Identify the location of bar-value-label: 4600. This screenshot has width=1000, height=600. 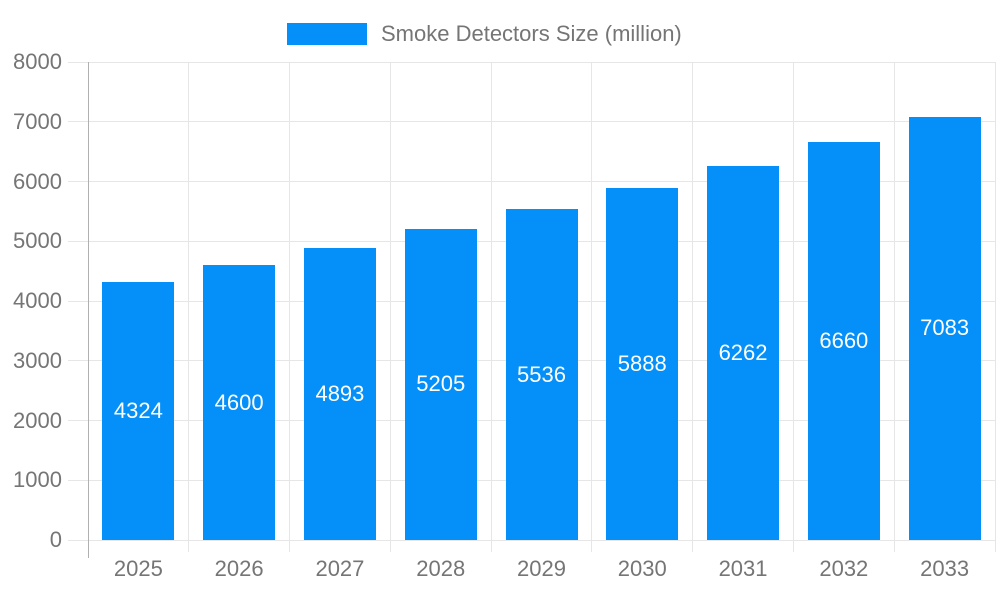
(239, 402).